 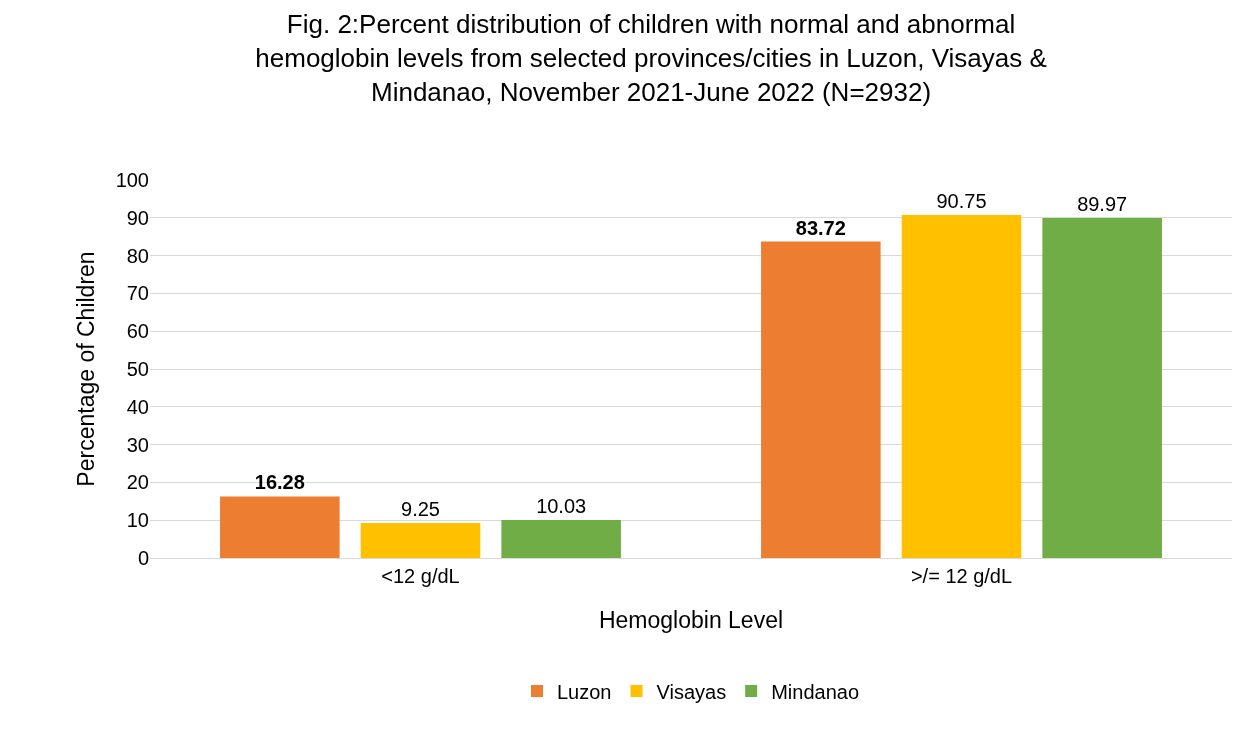 What do you see at coordinates (584, 691) in the screenshot?
I see `legend-label: Luzon` at bounding box center [584, 691].